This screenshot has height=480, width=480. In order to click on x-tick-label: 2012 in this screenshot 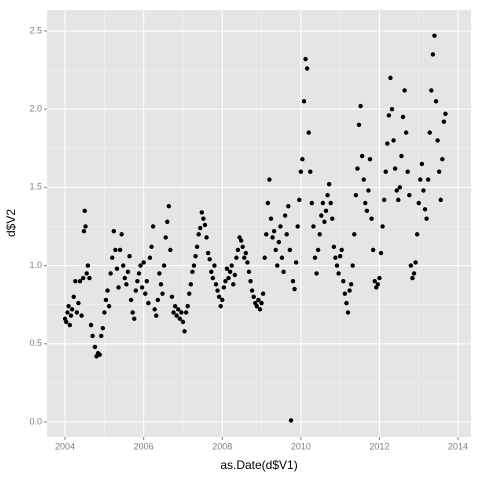, I will do `click(379, 446)`.